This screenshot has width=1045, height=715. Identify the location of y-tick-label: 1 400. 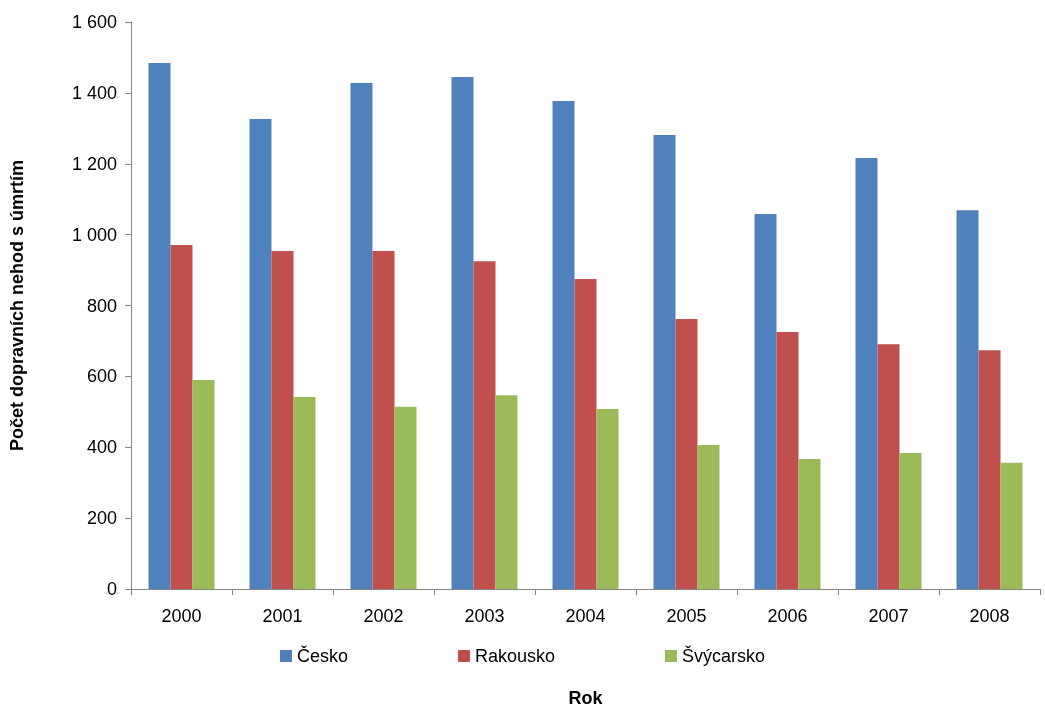
(94, 92).